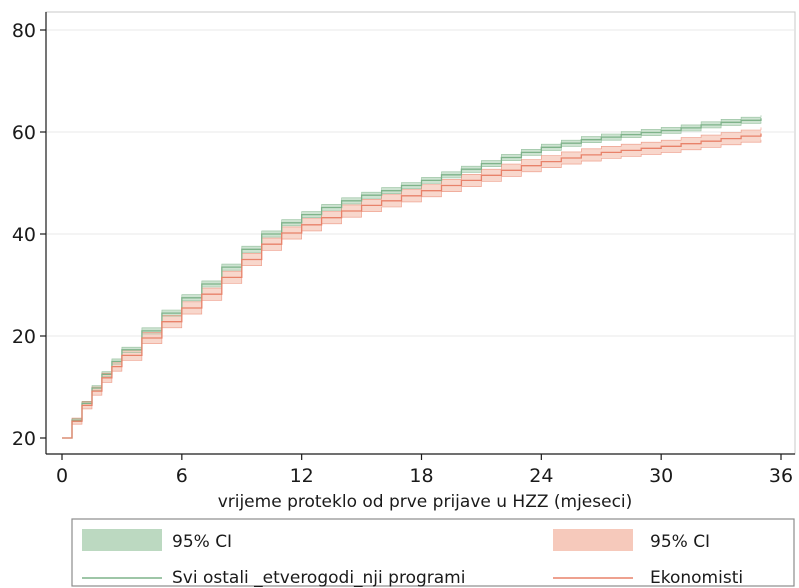 The height and width of the screenshot is (588, 799). Describe the element at coordinates (593, 540) in the screenshot. I see `legend-swatch-ci-orange` at that location.